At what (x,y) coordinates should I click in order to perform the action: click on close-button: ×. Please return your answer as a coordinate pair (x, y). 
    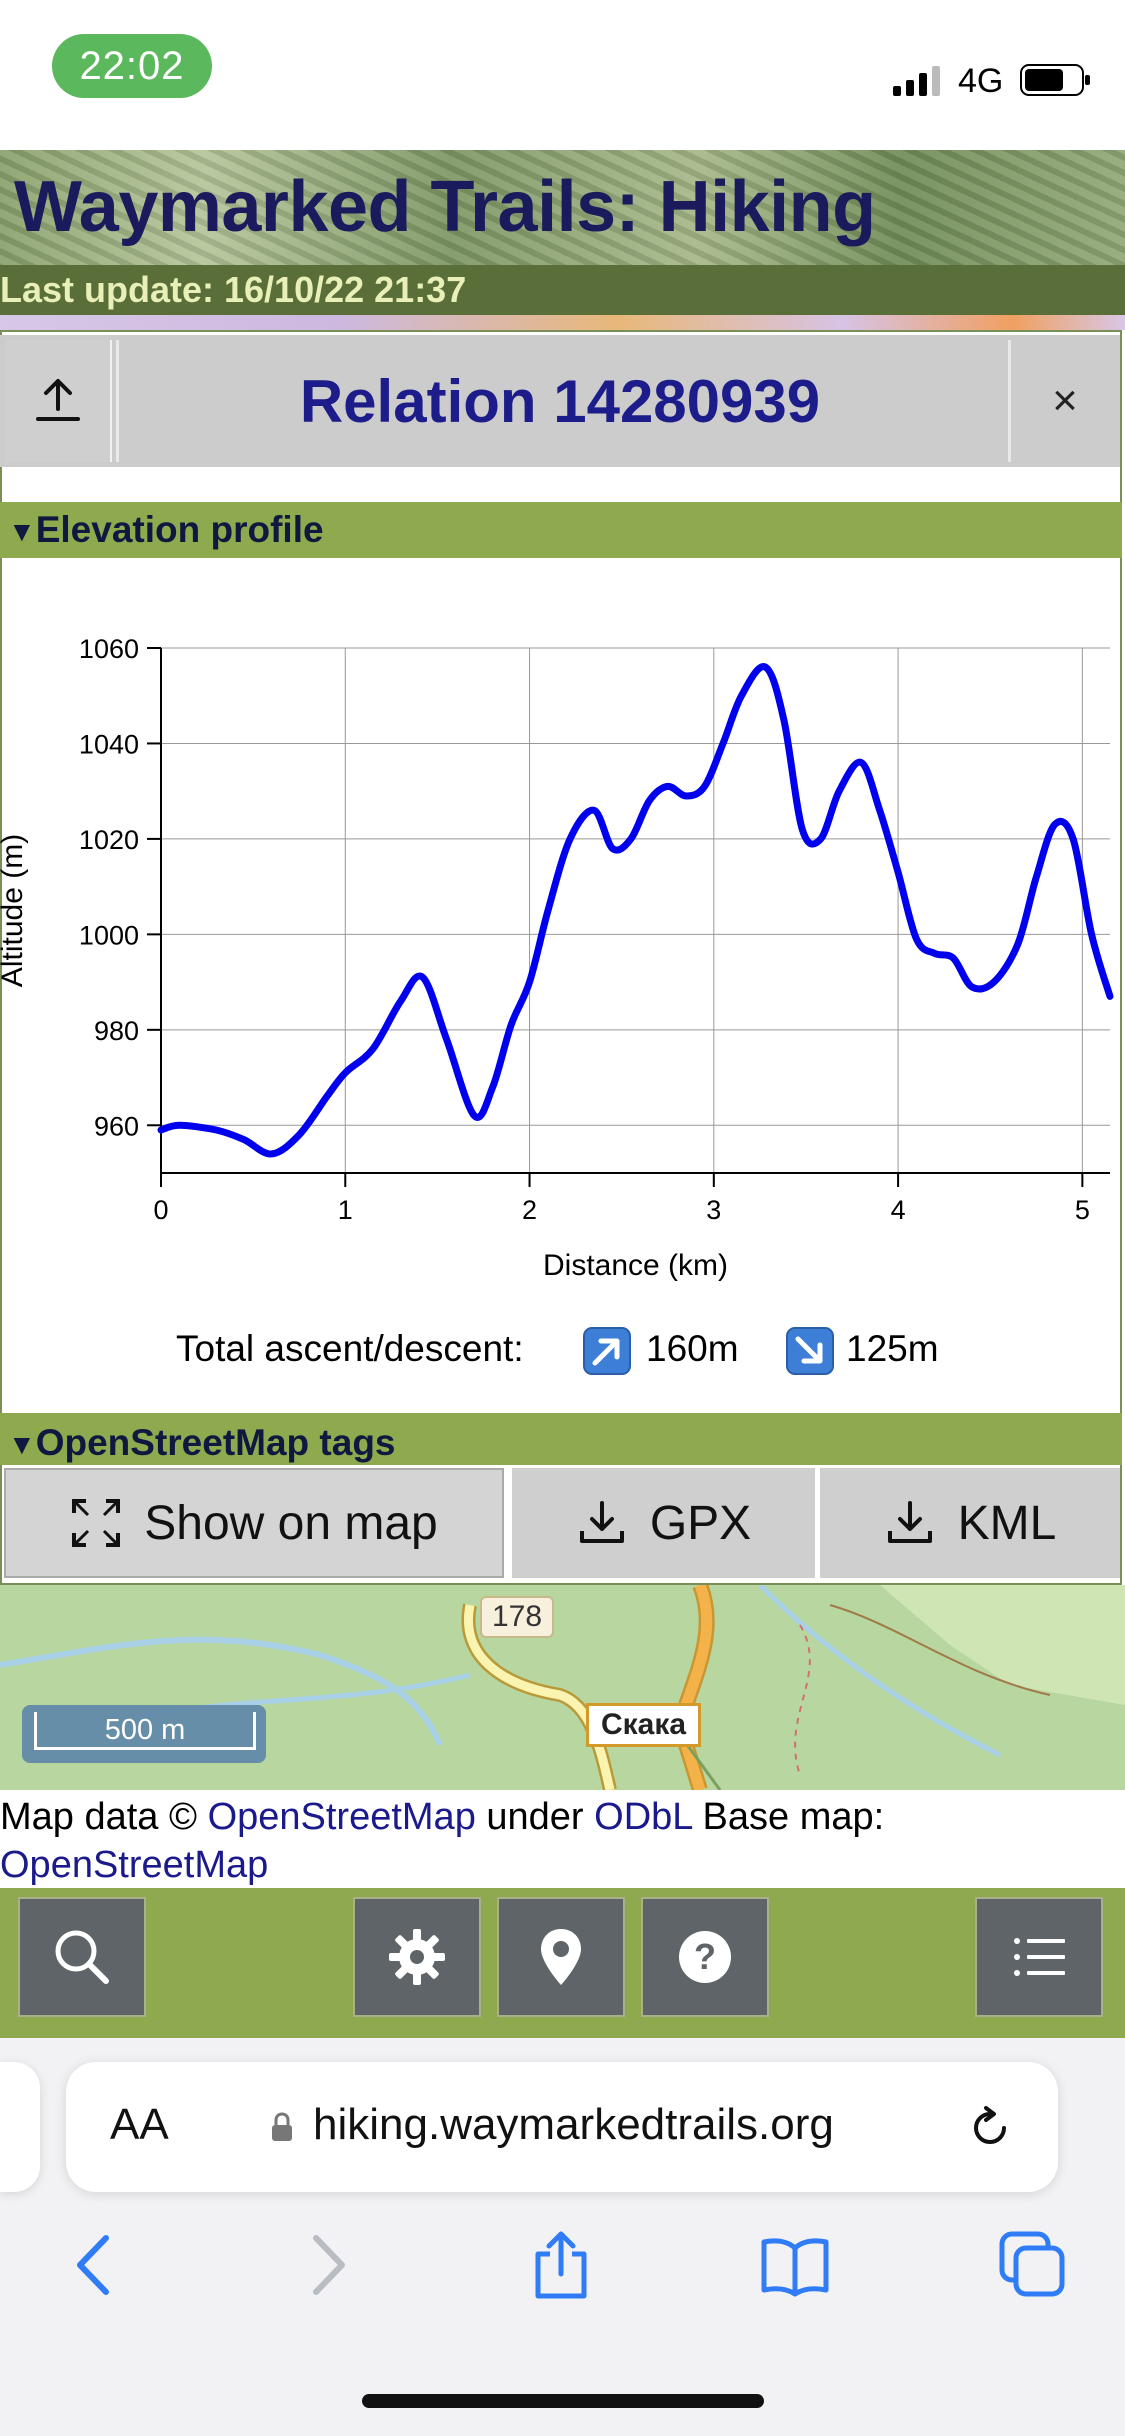
    Looking at the image, I should click on (1065, 400).